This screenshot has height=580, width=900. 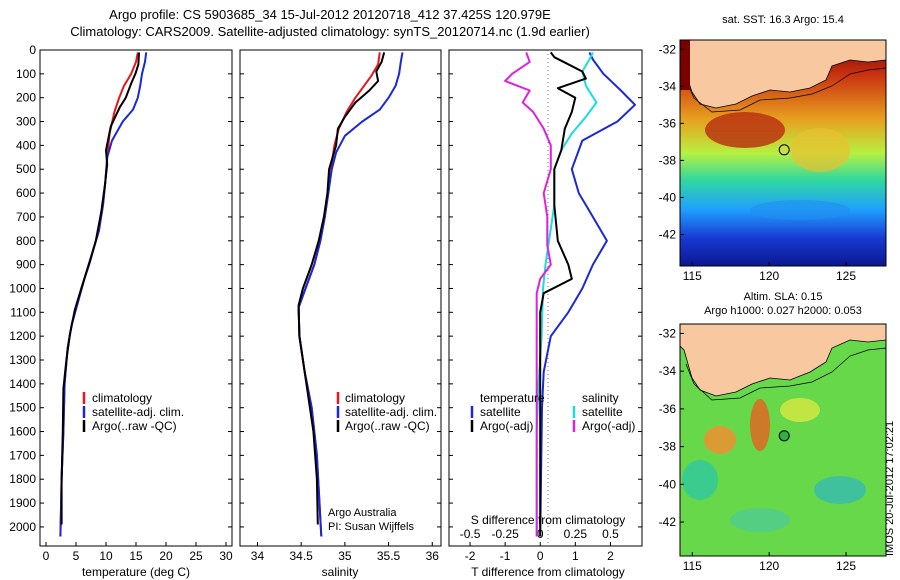 What do you see at coordinates (371, 527) in the screenshot?
I see `credit-line2: PI: Susan Wijffels` at bounding box center [371, 527].